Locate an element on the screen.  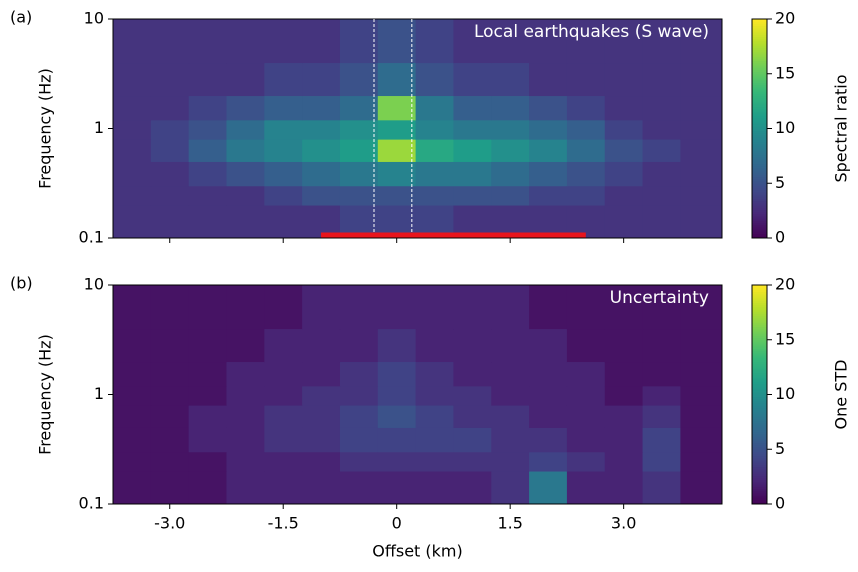
panel-label: (b) is located at coordinates (21, 283).